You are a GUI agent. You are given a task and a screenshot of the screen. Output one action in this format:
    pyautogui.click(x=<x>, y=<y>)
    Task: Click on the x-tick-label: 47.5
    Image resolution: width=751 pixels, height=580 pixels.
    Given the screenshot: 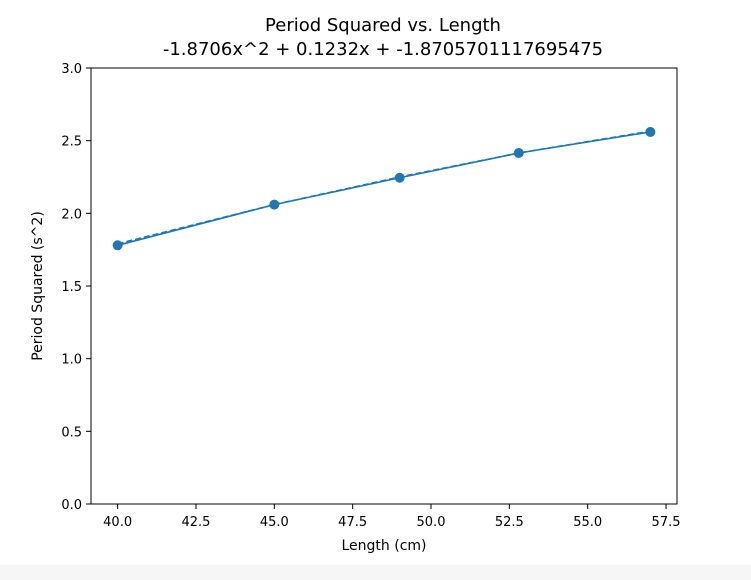 What is the action you would take?
    pyautogui.click(x=352, y=522)
    